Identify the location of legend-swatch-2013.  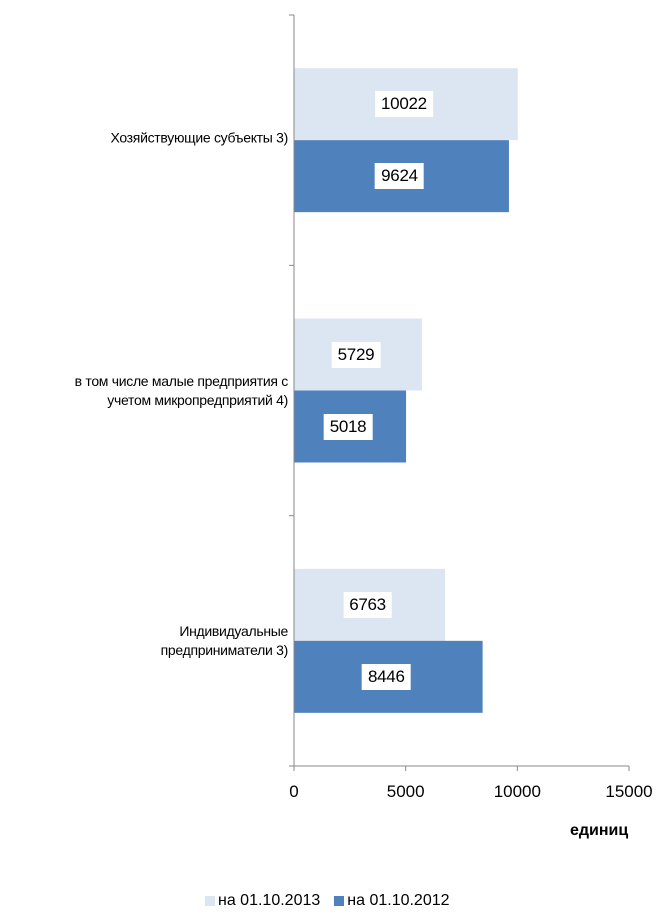
(210, 901).